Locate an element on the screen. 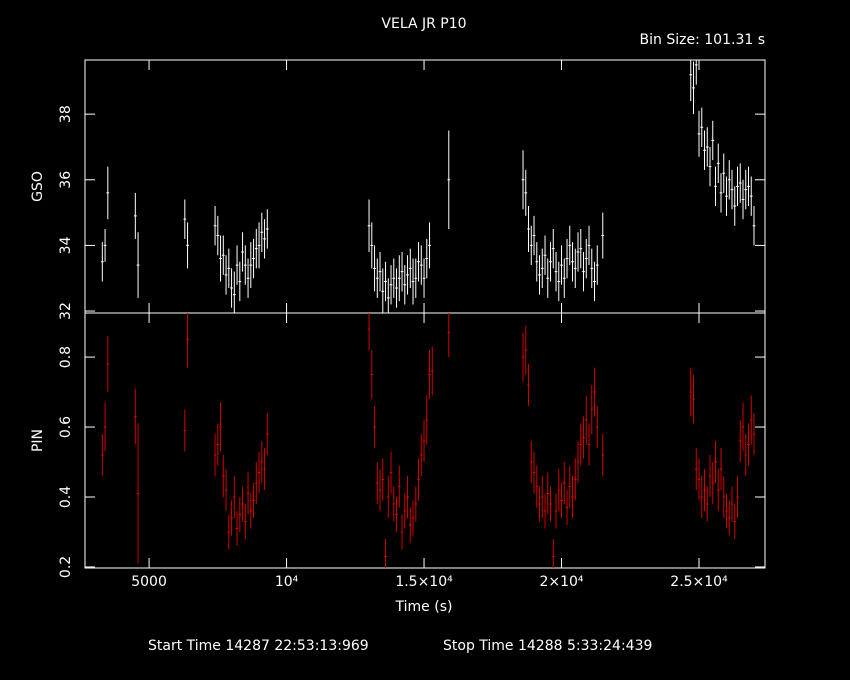 Image resolution: width=850 pixels, height=680 pixels. y-tick-label: 38 is located at coordinates (66, 114).